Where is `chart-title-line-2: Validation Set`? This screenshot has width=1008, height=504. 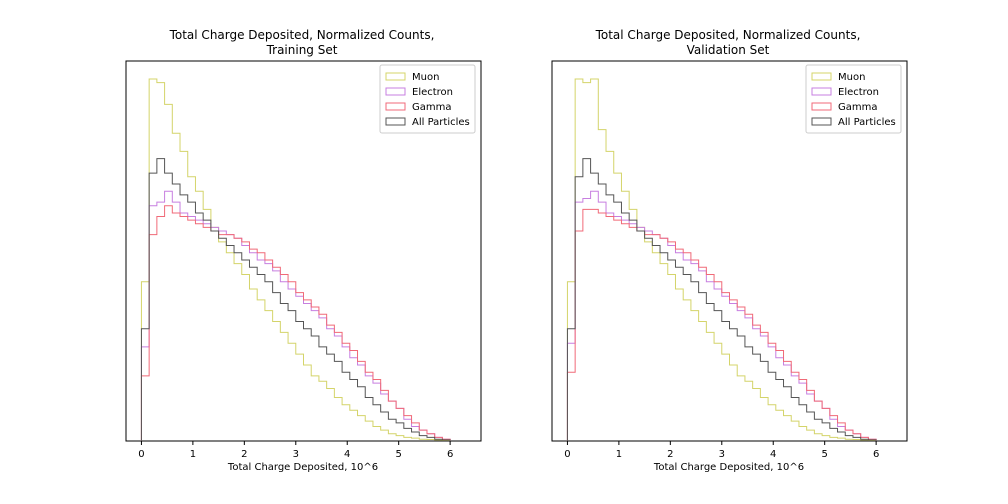 chart-title-line-2: Validation Set is located at coordinates (728, 50).